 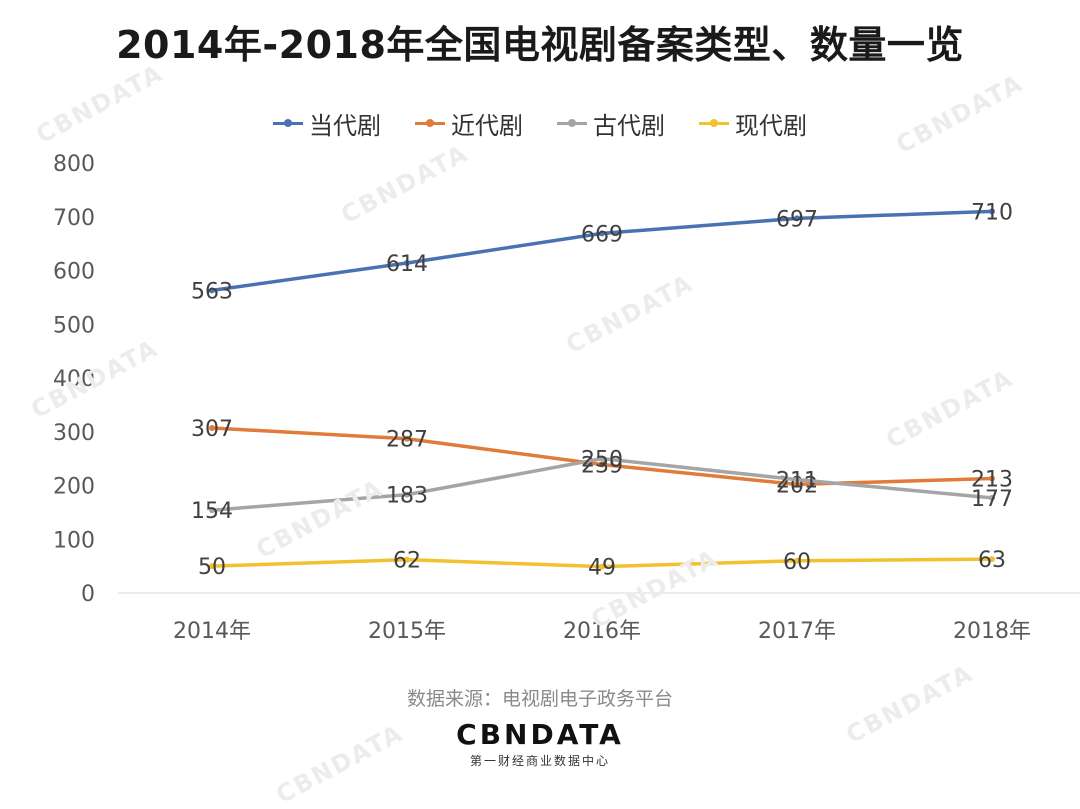 What do you see at coordinates (487, 126) in the screenshot?
I see `legend-label: 近代剧` at bounding box center [487, 126].